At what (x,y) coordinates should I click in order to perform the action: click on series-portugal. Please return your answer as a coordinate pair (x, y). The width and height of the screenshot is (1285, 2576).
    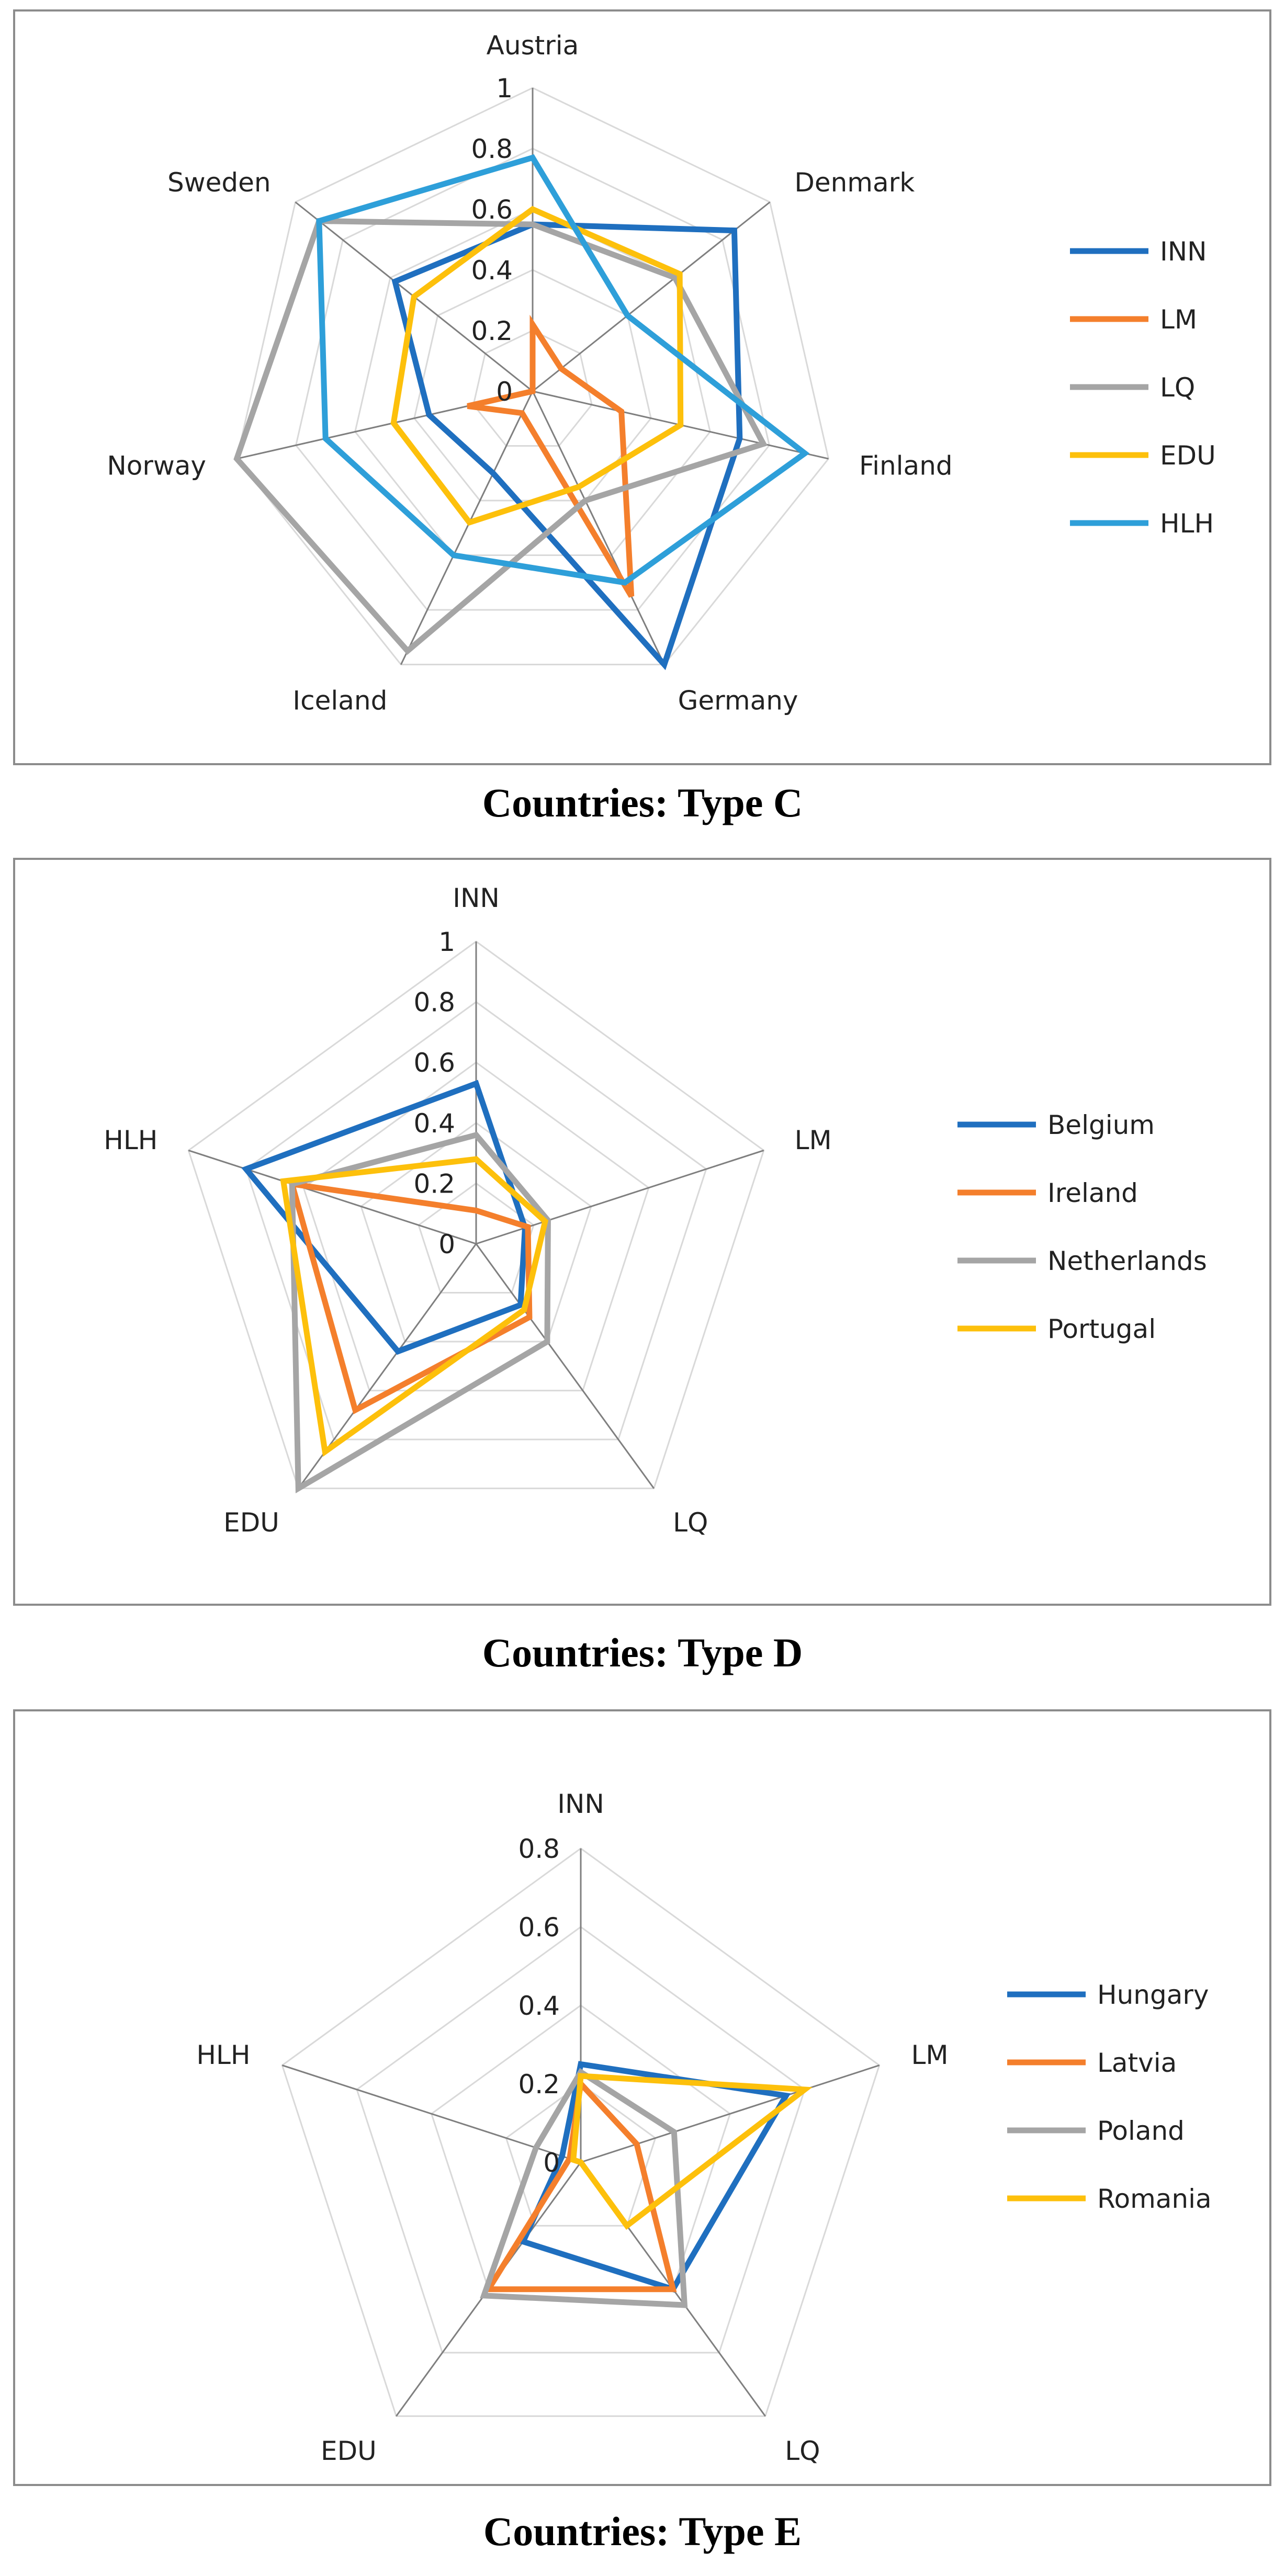
    Looking at the image, I should click on (414, 1306).